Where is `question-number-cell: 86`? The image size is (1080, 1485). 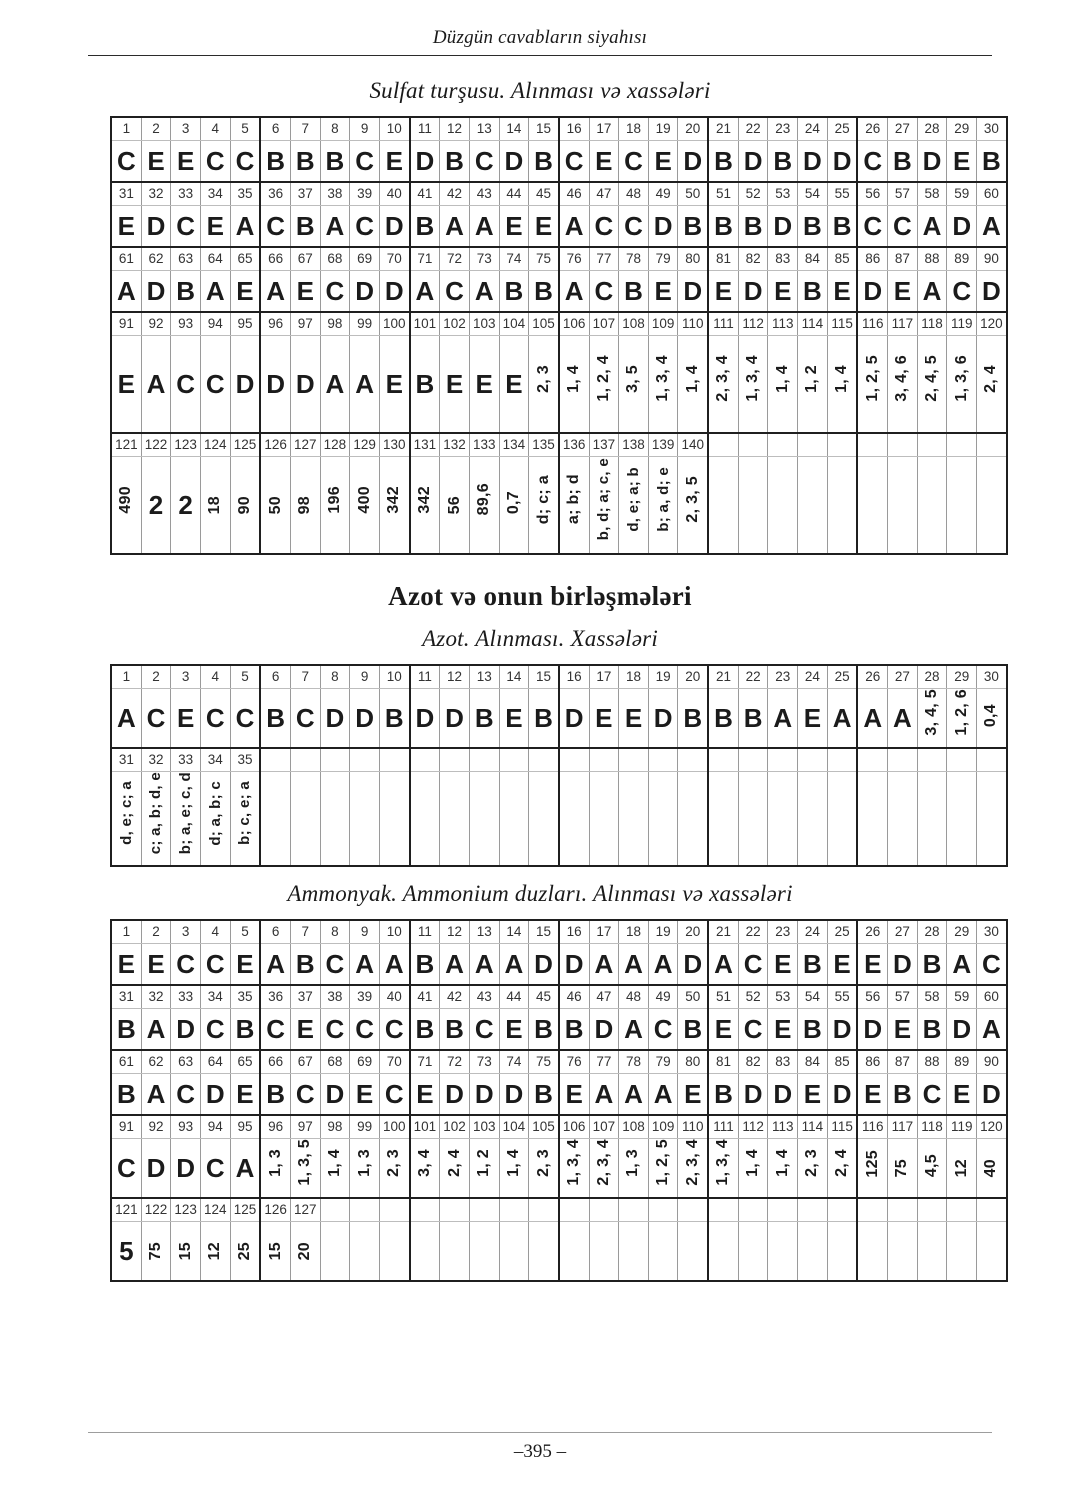 question-number-cell: 86 is located at coordinates (872, 258).